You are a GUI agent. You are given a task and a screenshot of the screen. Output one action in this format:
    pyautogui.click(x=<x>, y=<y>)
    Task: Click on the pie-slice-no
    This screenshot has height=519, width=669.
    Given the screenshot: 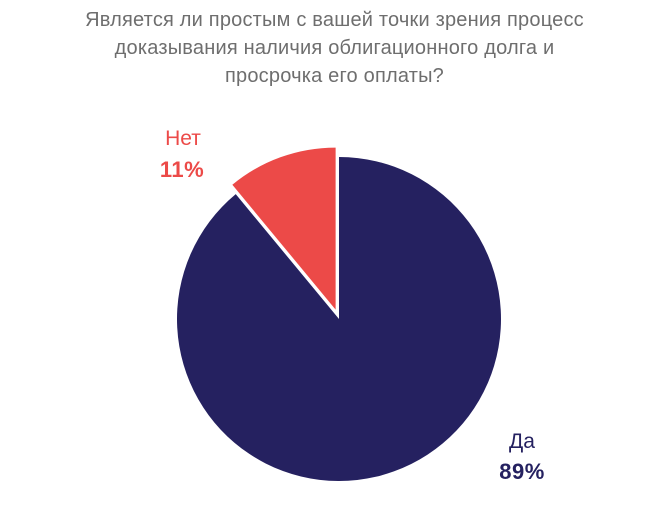 What is the action you would take?
    pyautogui.click(x=284, y=228)
    